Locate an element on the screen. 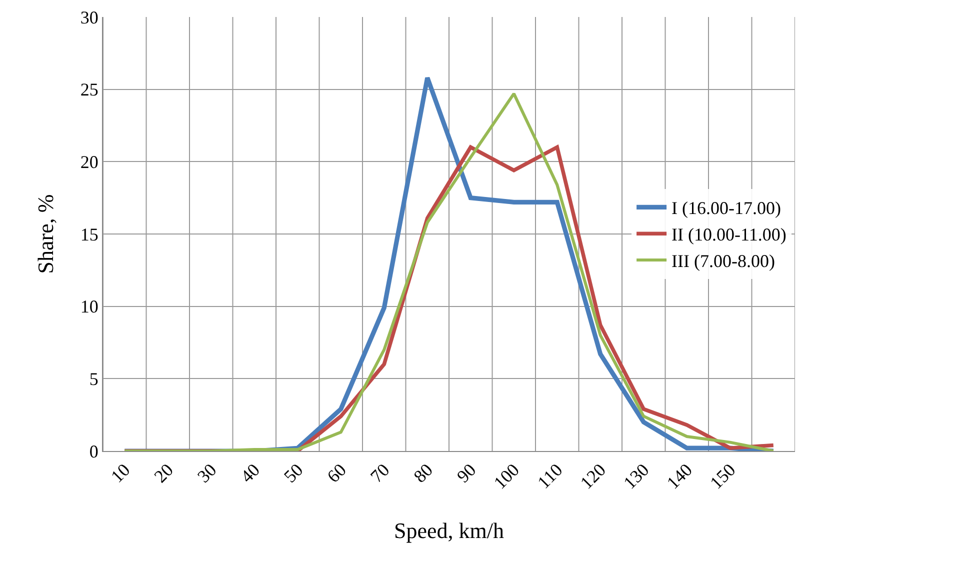 The width and height of the screenshot is (973, 577). x-tick-label: 110 is located at coordinates (550, 476).